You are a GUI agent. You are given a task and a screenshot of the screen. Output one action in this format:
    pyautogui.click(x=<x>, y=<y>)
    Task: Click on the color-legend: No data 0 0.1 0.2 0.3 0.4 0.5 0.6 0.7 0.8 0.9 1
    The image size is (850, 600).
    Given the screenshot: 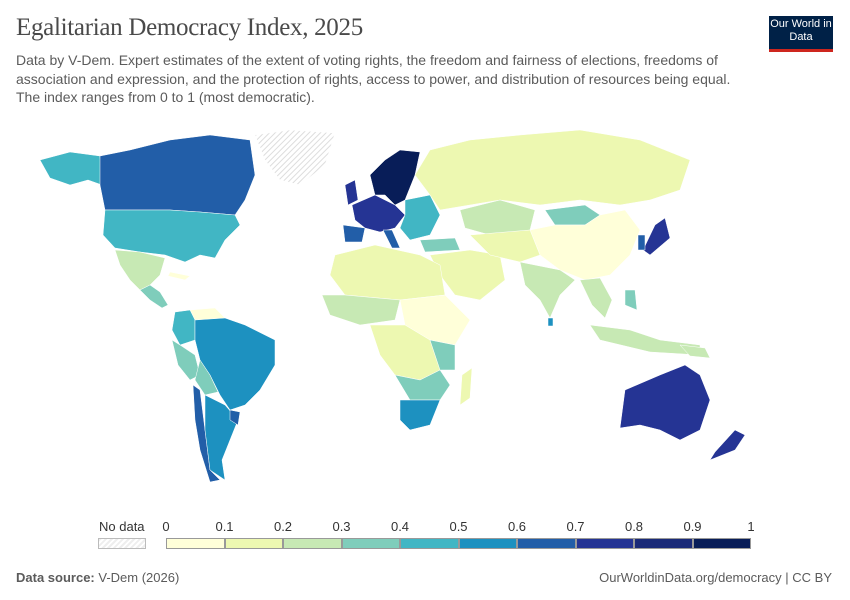 What is the action you would take?
    pyautogui.click(x=425, y=535)
    